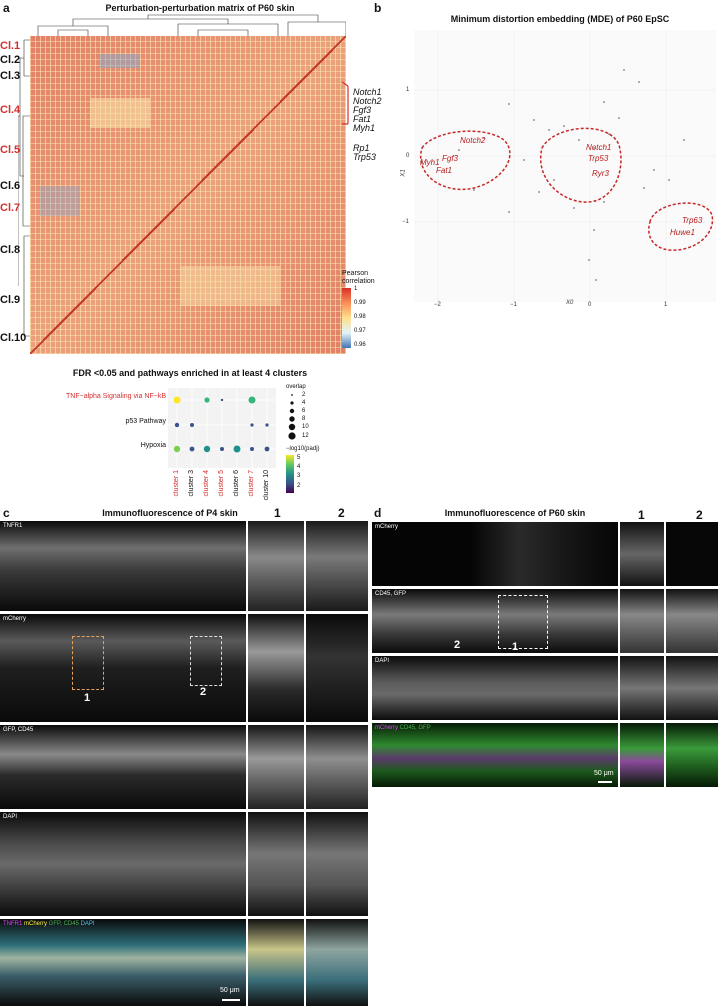 The image size is (722, 1006). Describe the element at coordinates (513, 305) in the screenshot. I see `x-tick: −1` at that location.